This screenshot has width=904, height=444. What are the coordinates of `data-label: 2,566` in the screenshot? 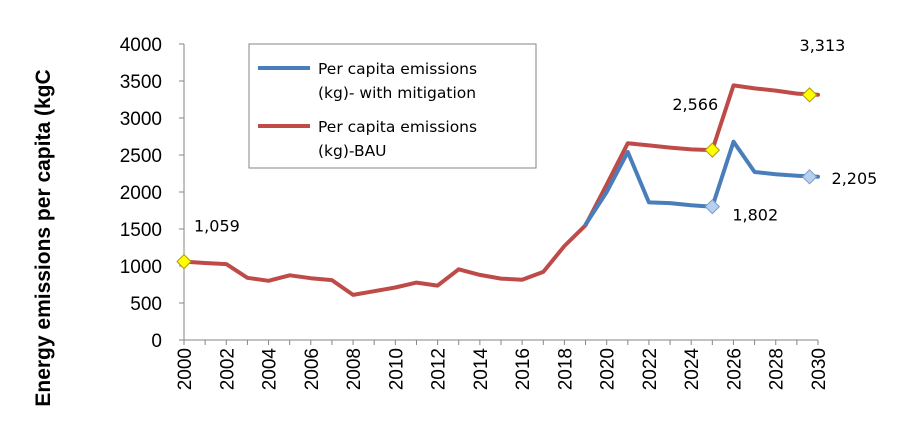 It's located at (695, 104).